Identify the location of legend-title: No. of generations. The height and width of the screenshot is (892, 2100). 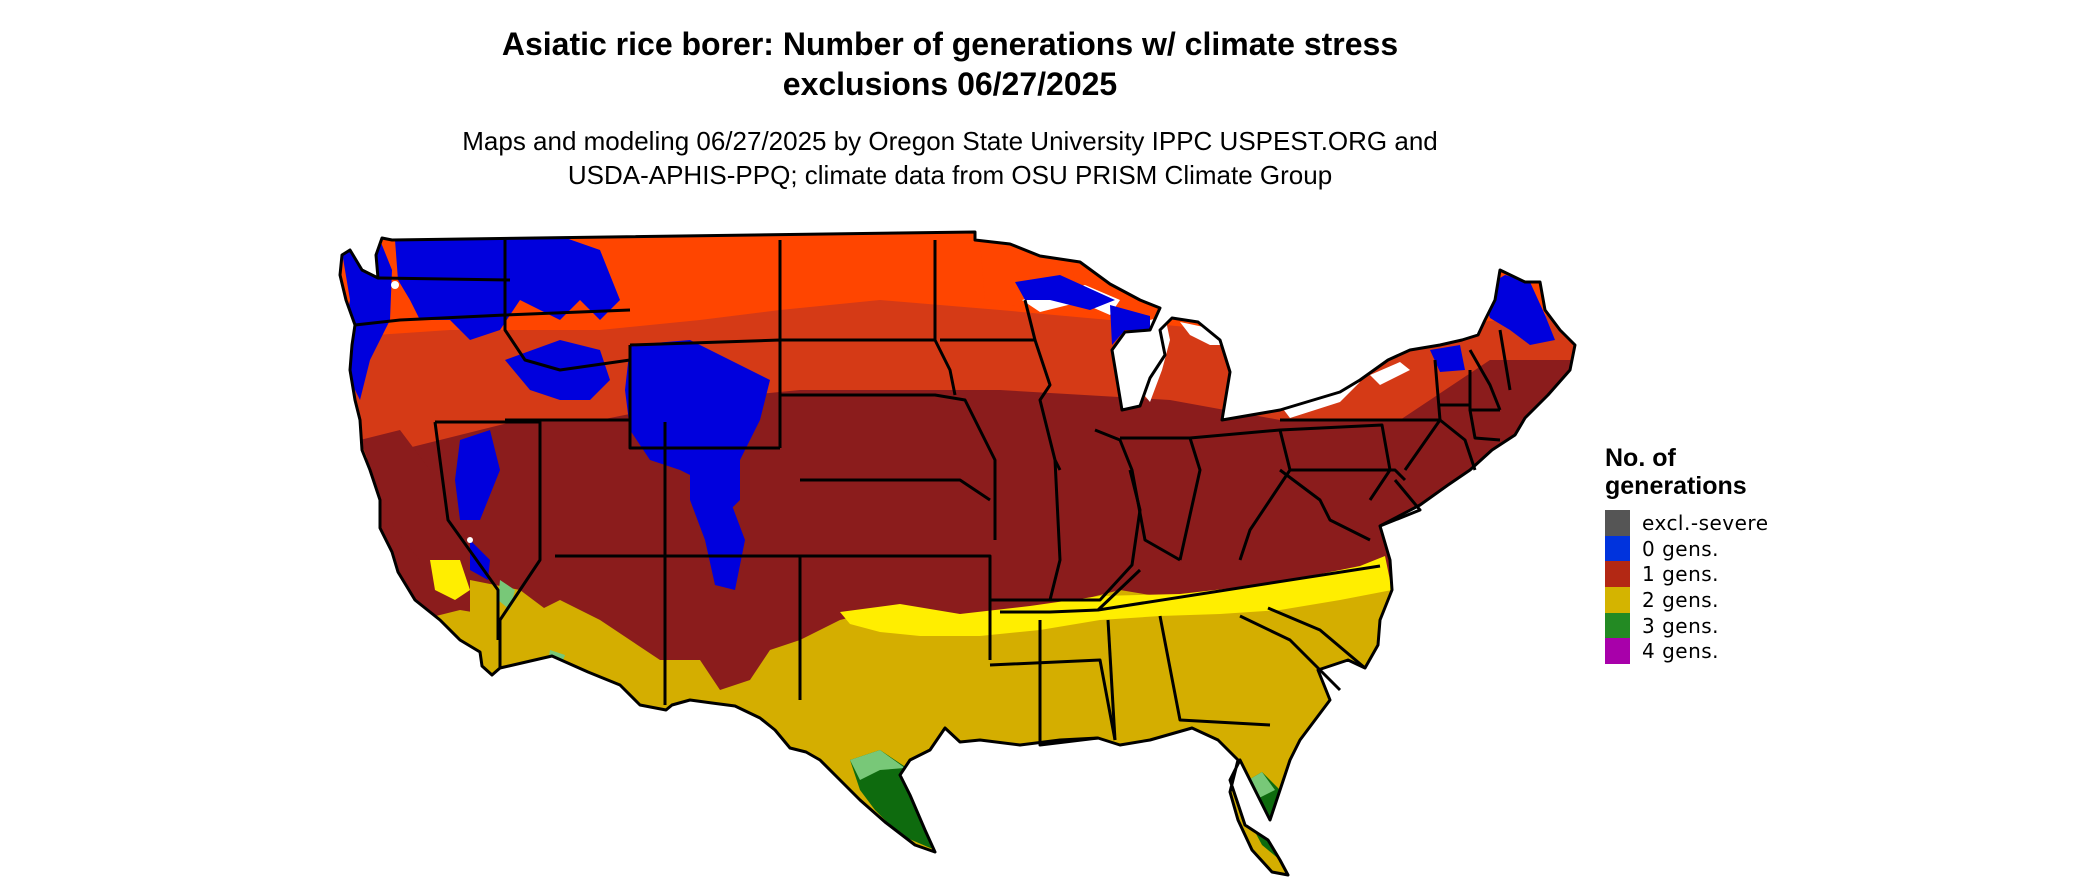
(1705, 472).